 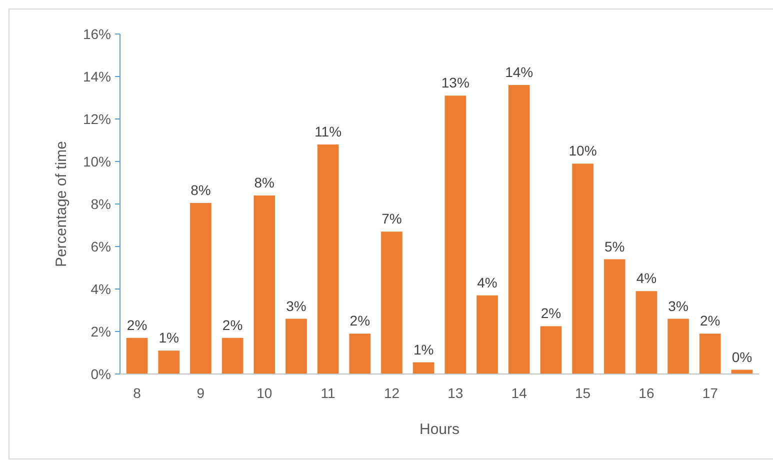 What do you see at coordinates (614, 246) in the screenshot?
I see `data-label: 5%` at bounding box center [614, 246].